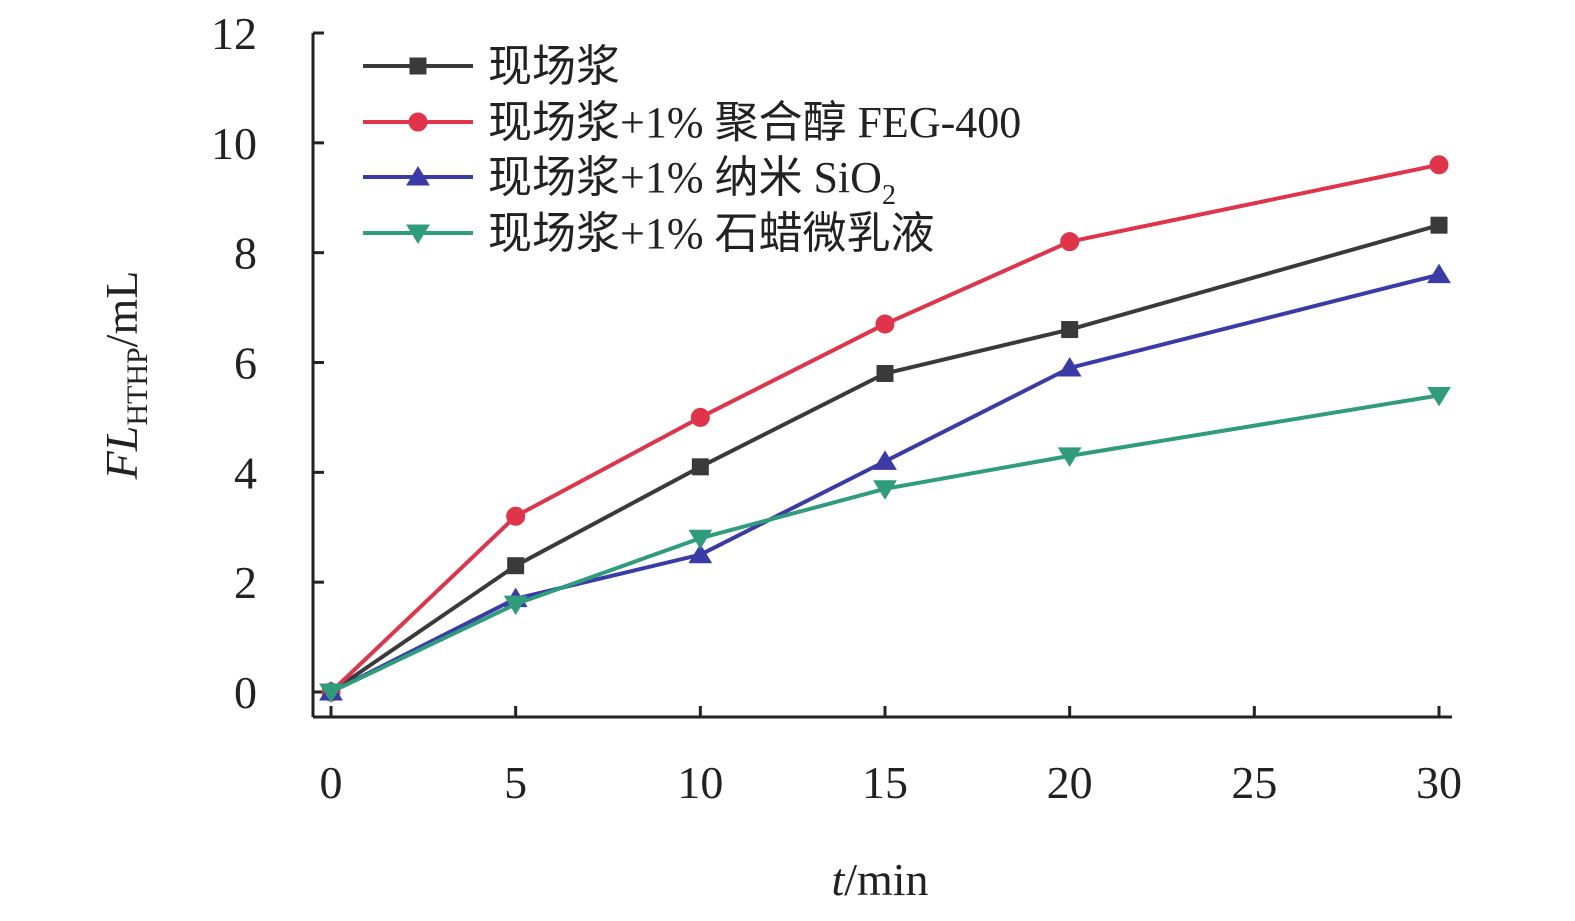 Image resolution: width=1575 pixels, height=921 pixels. I want to click on legend-label-subscript-2: 2, so click(889, 195).